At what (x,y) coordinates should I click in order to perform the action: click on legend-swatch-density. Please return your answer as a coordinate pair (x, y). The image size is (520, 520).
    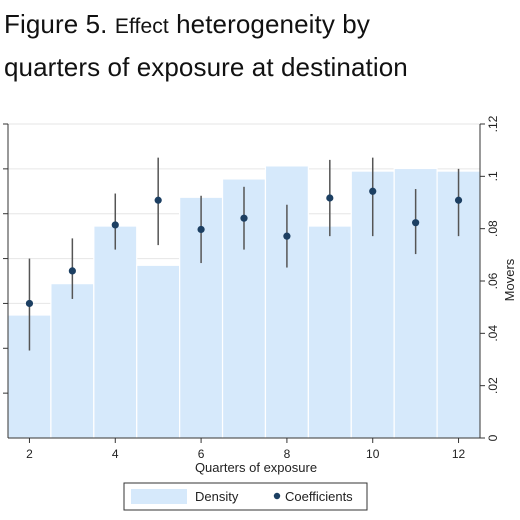
    Looking at the image, I should click on (159, 496).